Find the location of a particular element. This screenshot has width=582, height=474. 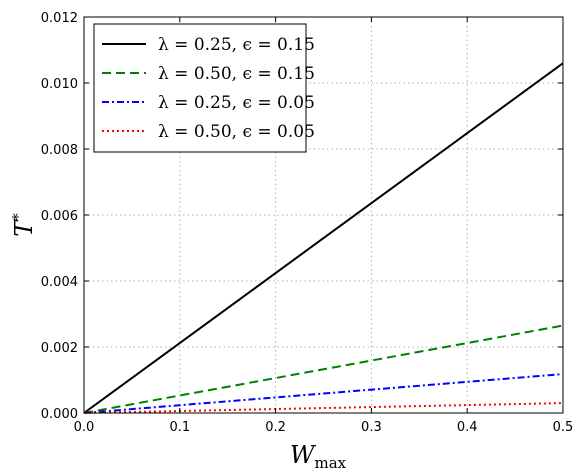

y-axis-label-main: T is located at coordinates (24, 228).